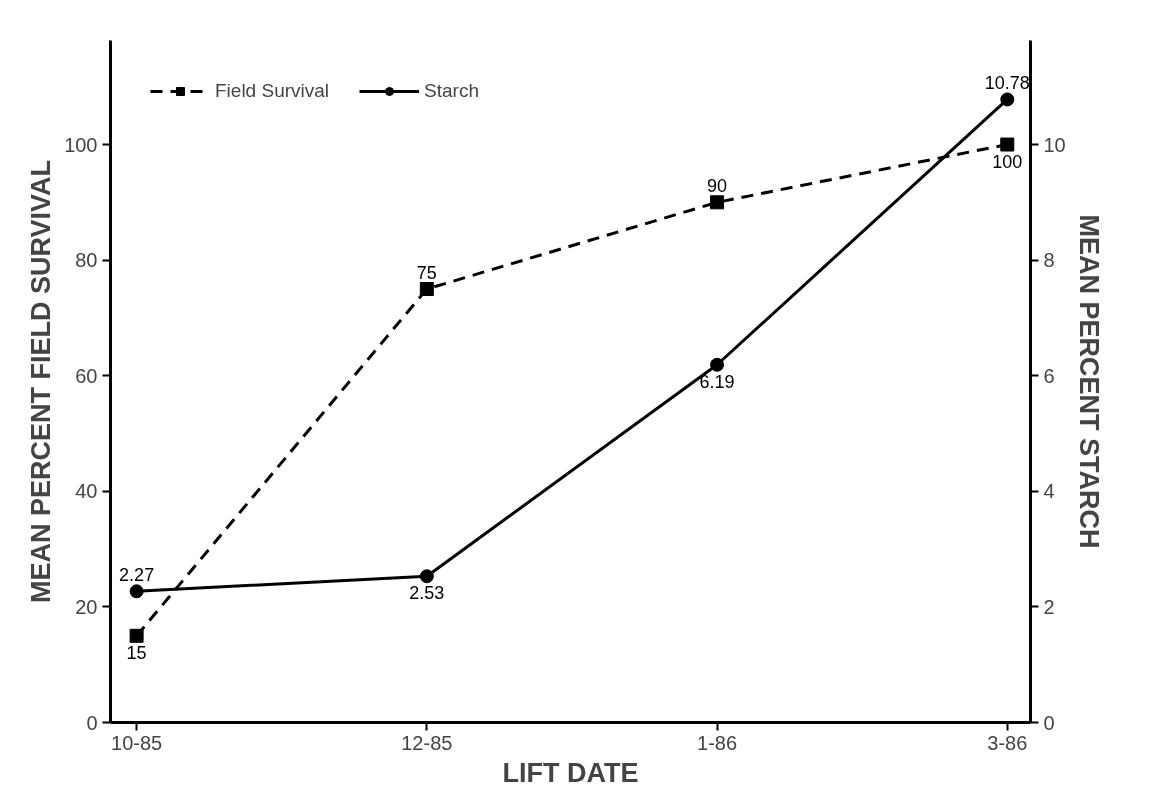  Describe the element at coordinates (86, 260) in the screenshot. I see `y-tick-label: 80` at that location.